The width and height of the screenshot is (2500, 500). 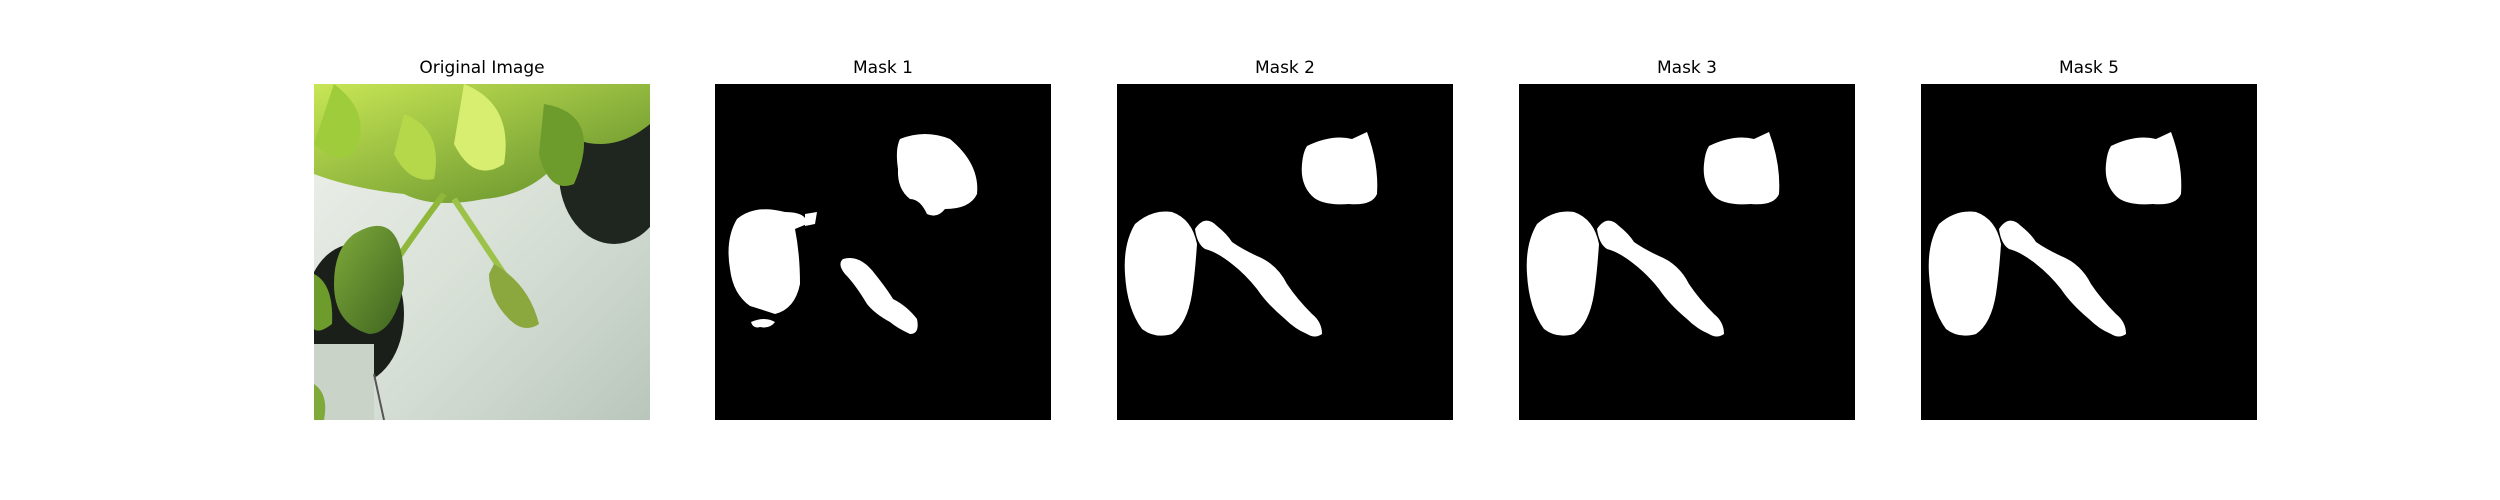 I want to click on mask-3-image, so click(x=1687, y=252).